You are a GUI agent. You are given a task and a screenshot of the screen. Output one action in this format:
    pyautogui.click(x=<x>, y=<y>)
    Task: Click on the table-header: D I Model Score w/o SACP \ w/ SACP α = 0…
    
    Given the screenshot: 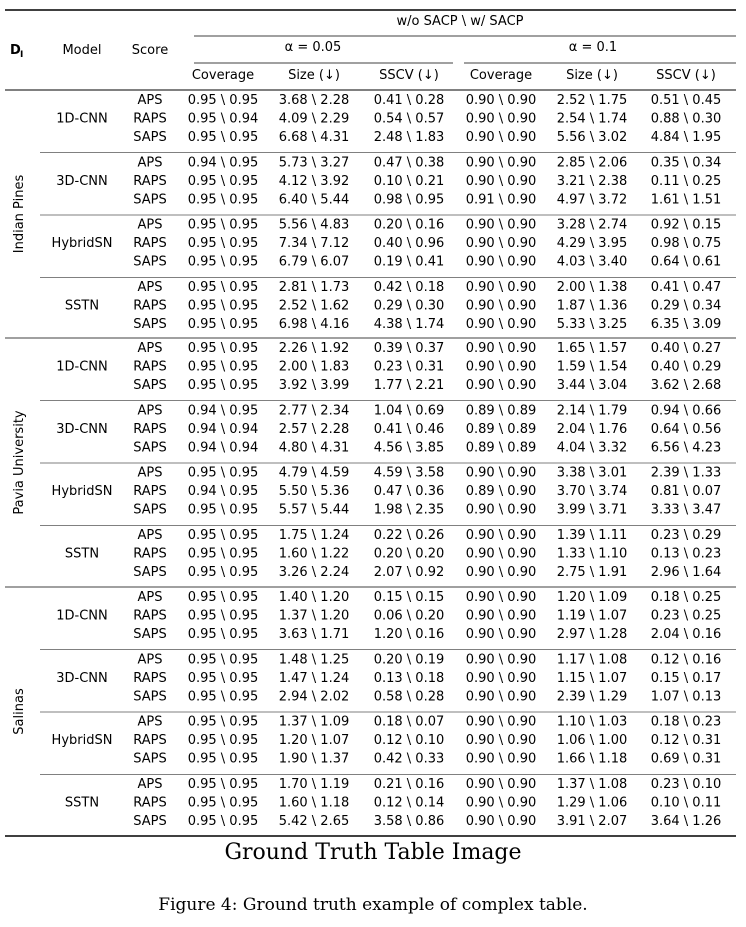 What is the action you would take?
    pyautogui.click(x=363, y=48)
    